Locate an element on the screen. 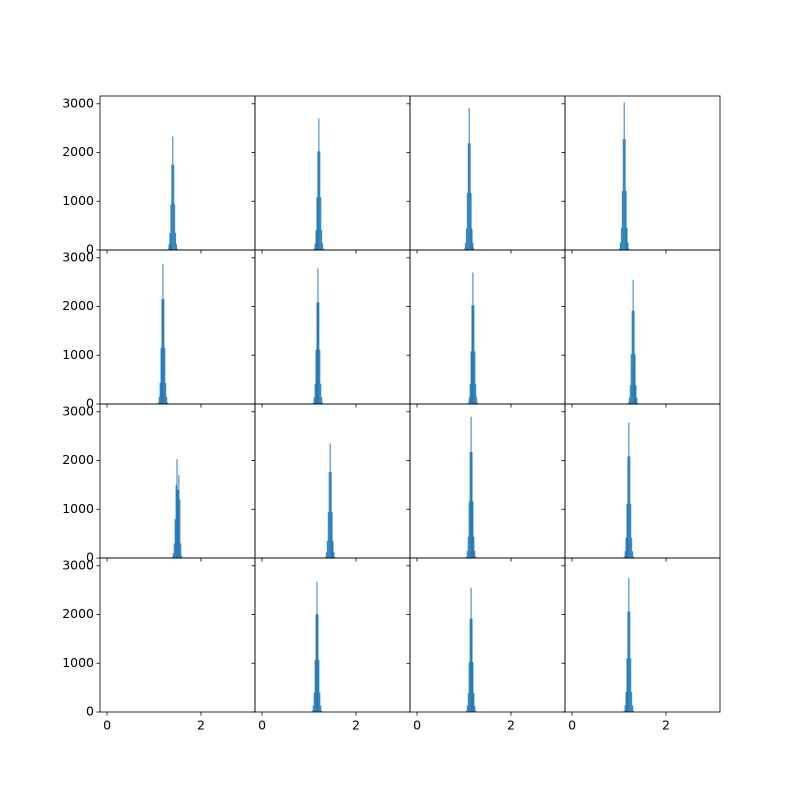 The image size is (800, 800). y-tick-label: 3000 is located at coordinates (78, 256).